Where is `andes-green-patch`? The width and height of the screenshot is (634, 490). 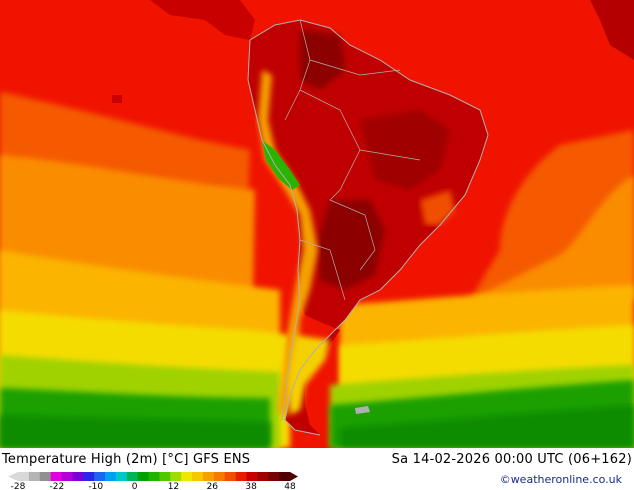
andes-green-patch is located at coordinates (281, 165).